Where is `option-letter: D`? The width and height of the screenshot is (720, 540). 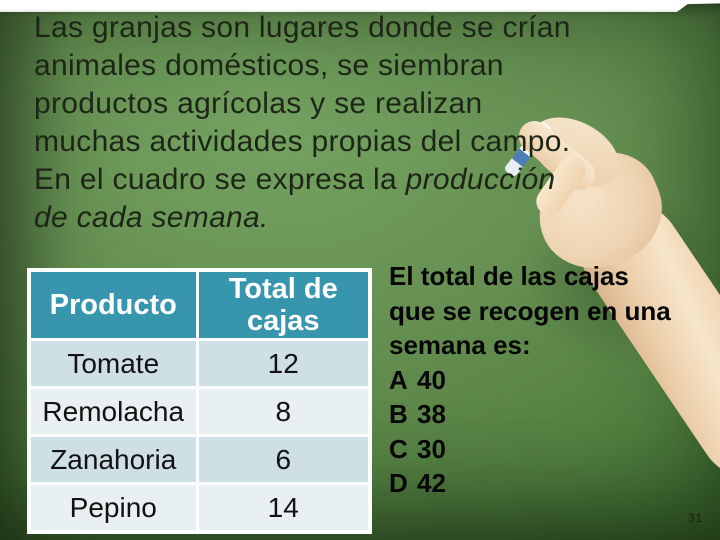 option-letter: D is located at coordinates (398, 483).